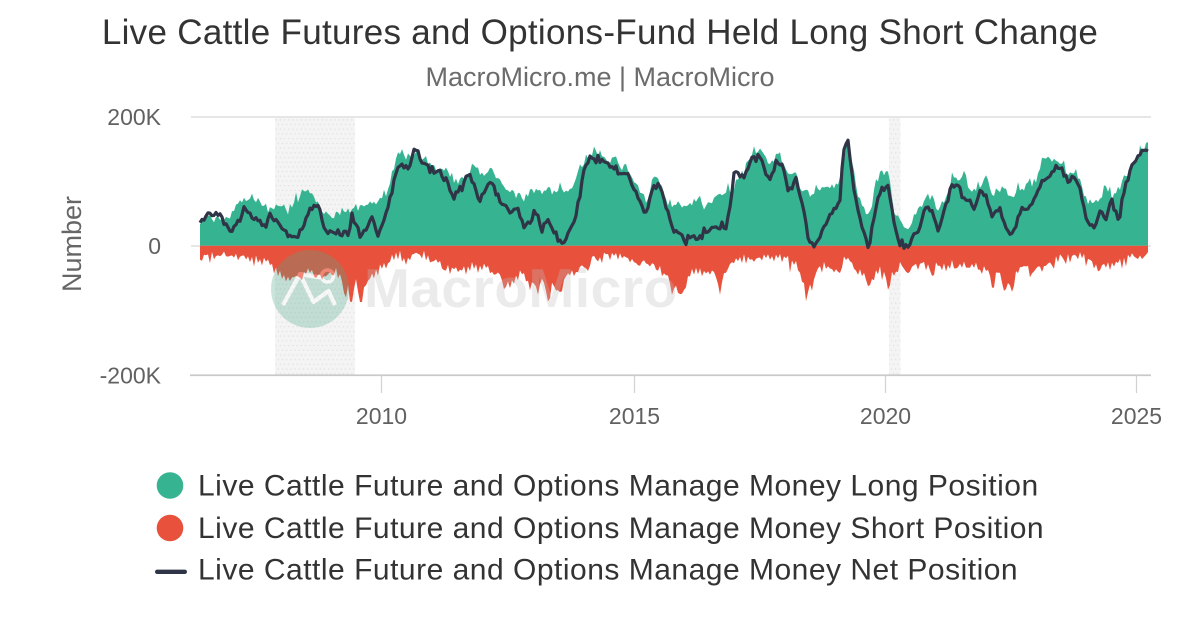 This screenshot has height=630, width=1200. I want to click on svg-text: Number, so click(72, 244).